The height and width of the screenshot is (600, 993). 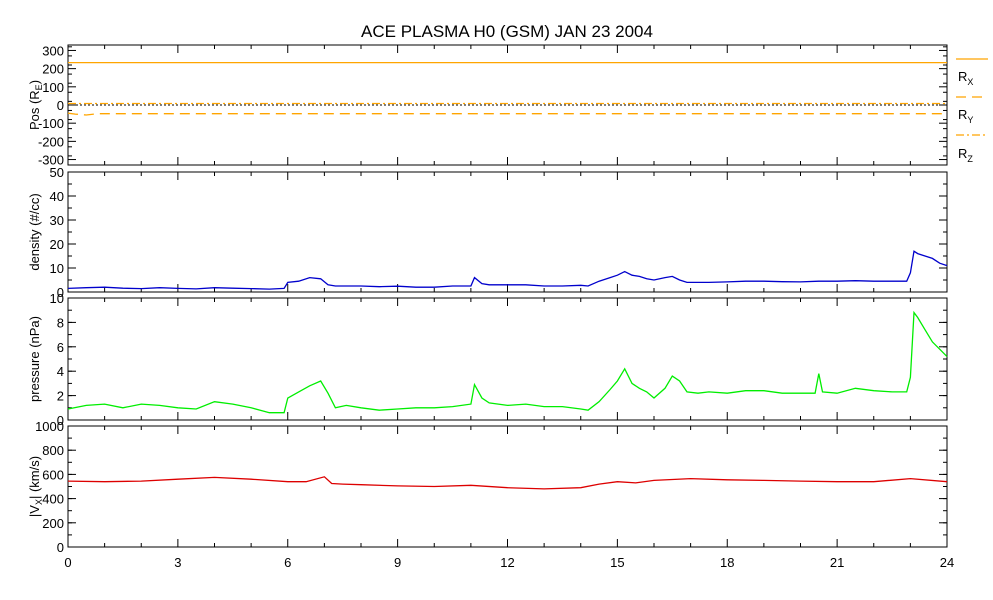 I want to click on legend-ry-label: RY, so click(x=965, y=116).